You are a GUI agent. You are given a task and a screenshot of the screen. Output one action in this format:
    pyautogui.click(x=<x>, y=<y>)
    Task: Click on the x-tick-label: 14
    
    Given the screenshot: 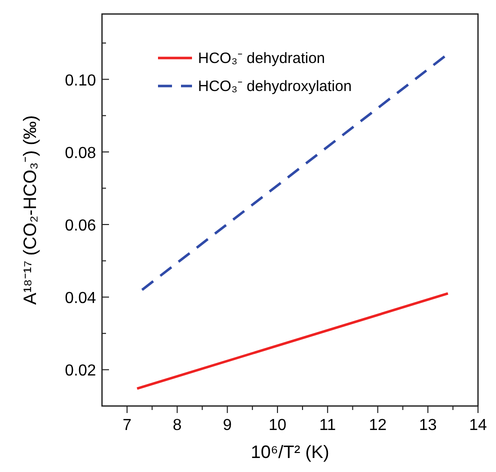 What is the action you would take?
    pyautogui.click(x=478, y=425)
    